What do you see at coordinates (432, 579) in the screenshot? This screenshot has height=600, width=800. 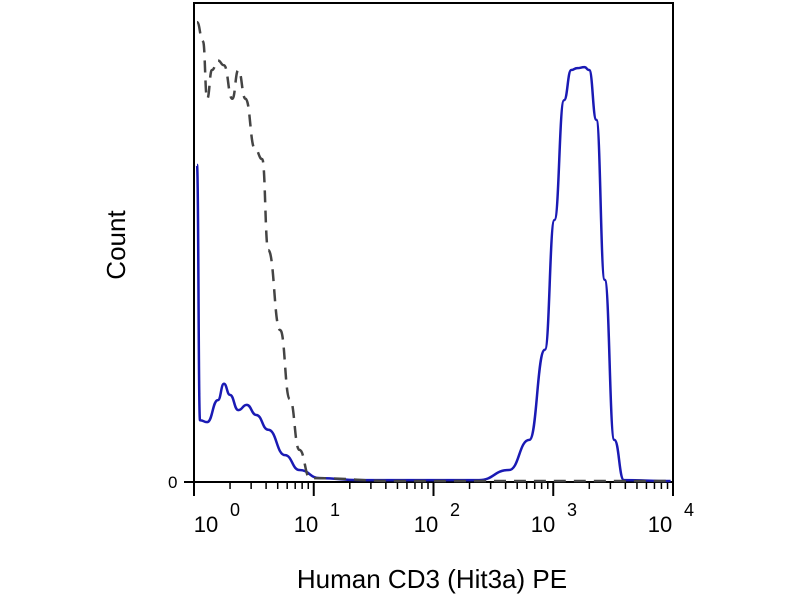 I see `x-axis-label: Human CD3 (Hit3a) PE` at bounding box center [432, 579].